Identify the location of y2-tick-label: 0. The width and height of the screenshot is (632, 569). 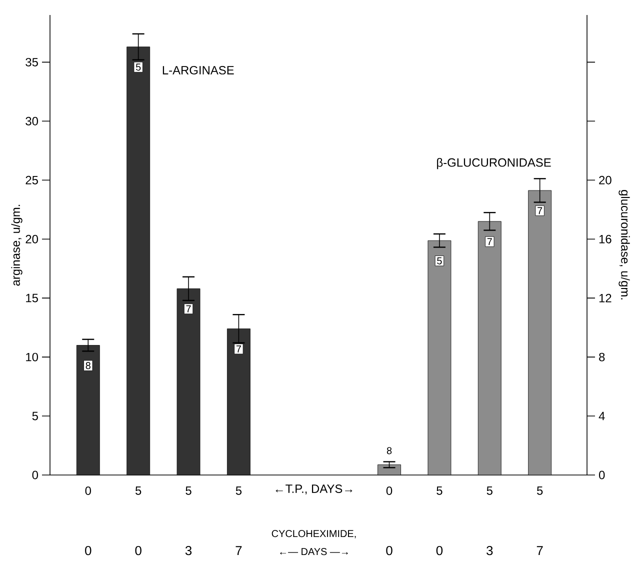
(602, 475).